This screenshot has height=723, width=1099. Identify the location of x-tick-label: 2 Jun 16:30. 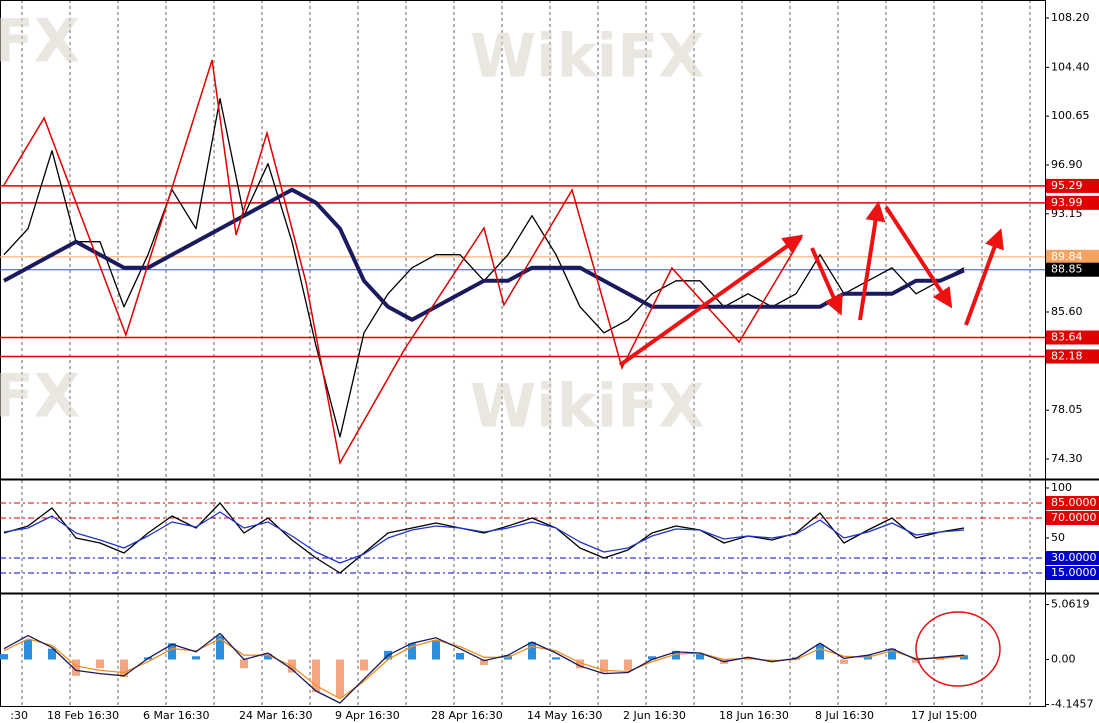
(654, 715).